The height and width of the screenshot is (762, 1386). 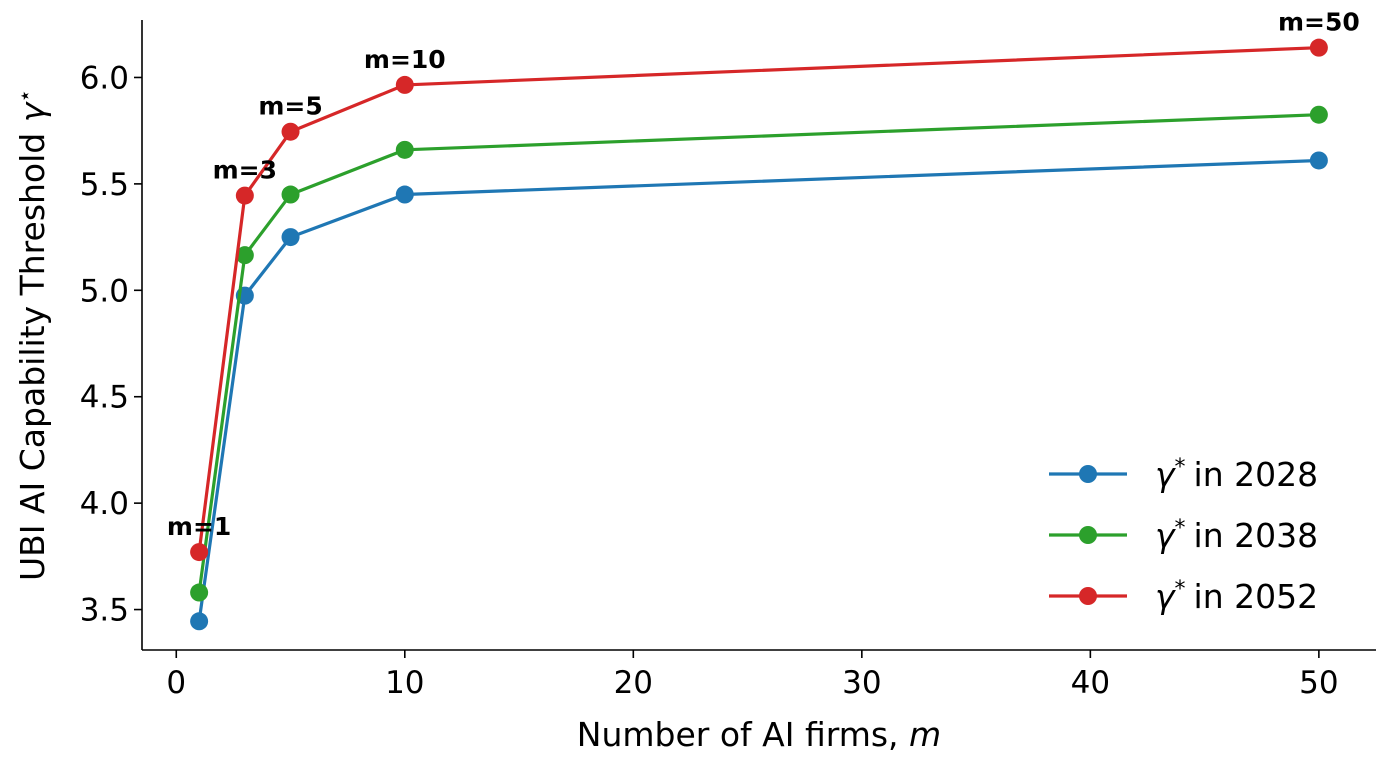 I want to click on x-tick-label: 30, so click(x=861, y=683).